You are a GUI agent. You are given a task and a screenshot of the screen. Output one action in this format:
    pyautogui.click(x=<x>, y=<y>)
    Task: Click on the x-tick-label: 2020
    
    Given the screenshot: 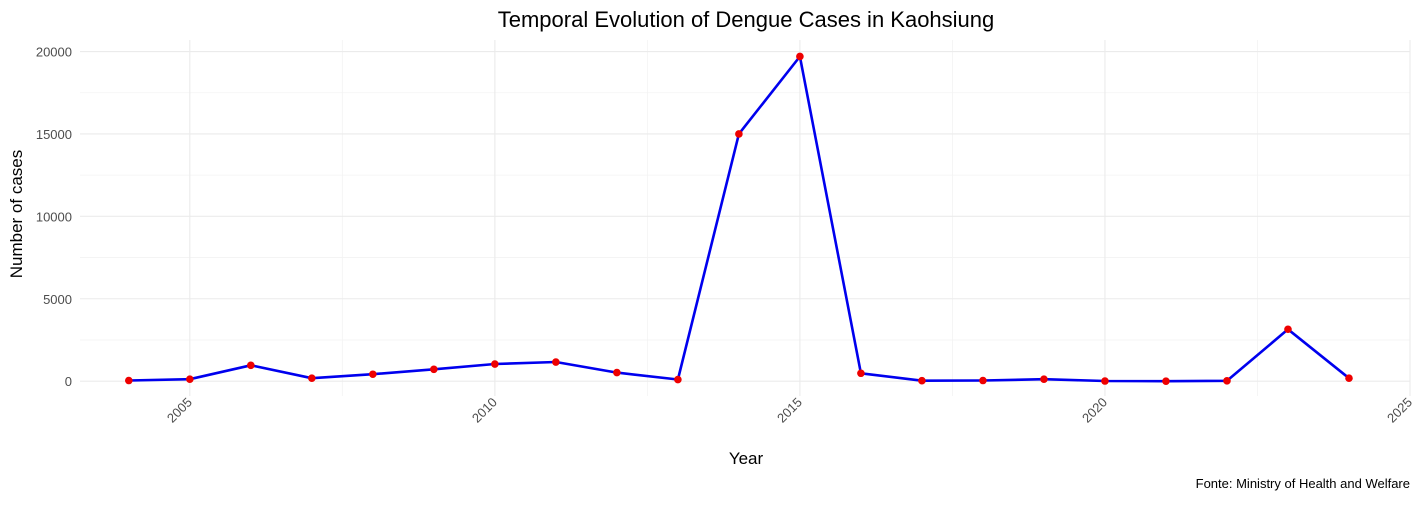 What is the action you would take?
    pyautogui.click(x=1094, y=410)
    